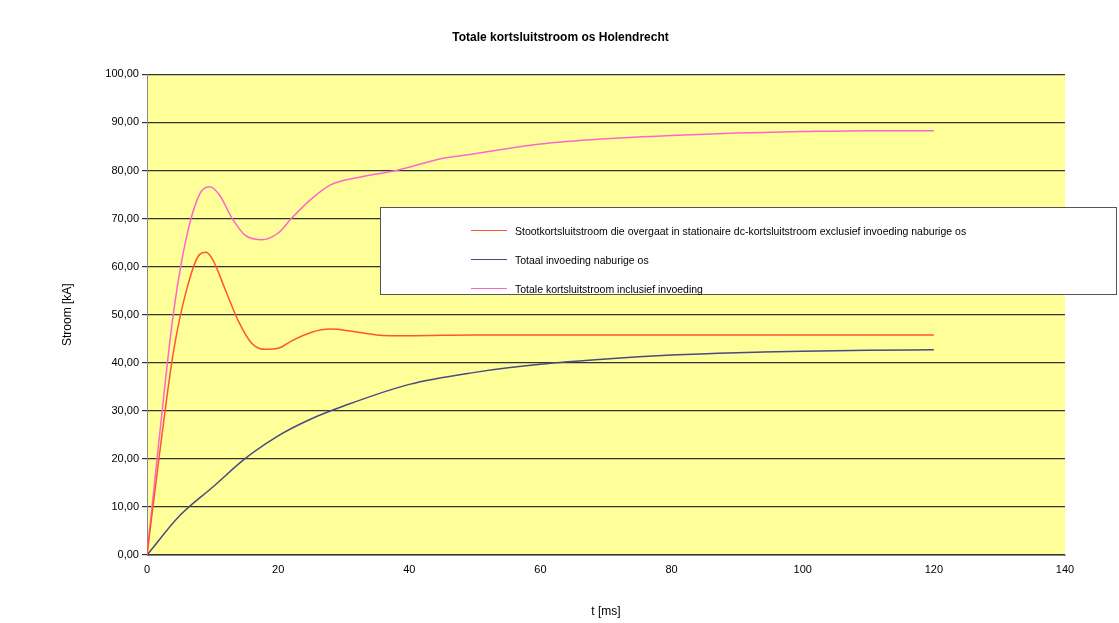 The width and height of the screenshot is (1119, 623). I want to click on x-tick-label: 40, so click(409, 568).